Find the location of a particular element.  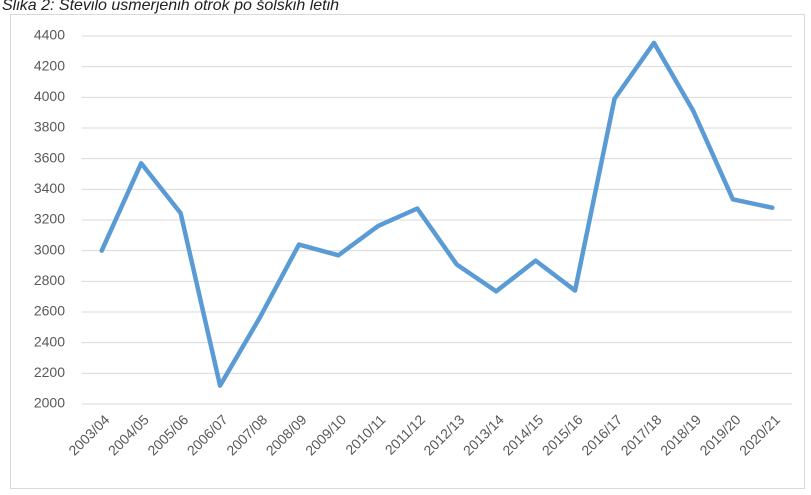

y-tick-label: 2000 is located at coordinates (49, 403).